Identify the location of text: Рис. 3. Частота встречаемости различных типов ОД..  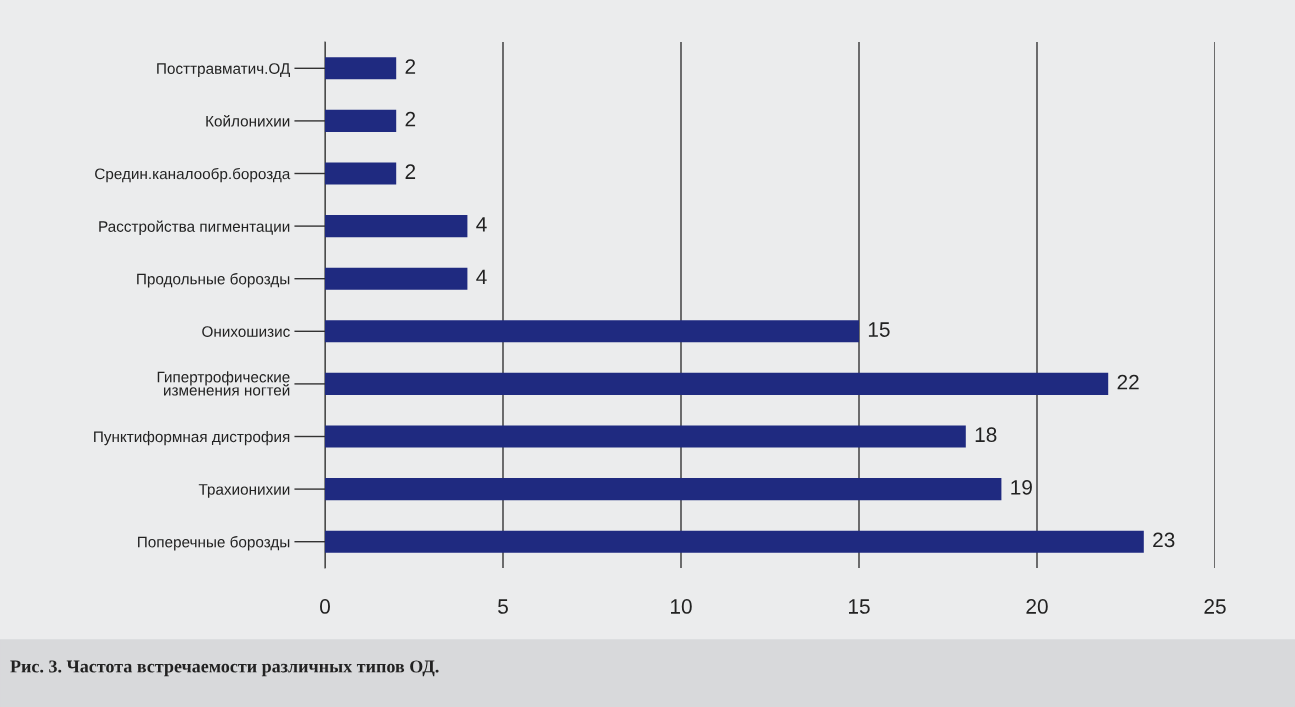
(224, 668).